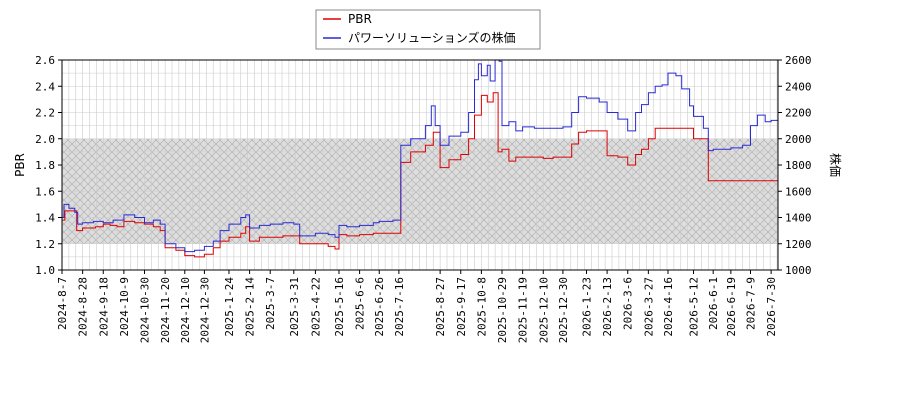 This screenshot has width=900, height=400. I want to click on x-tick-label: 2024-8-7, so click(62, 303).